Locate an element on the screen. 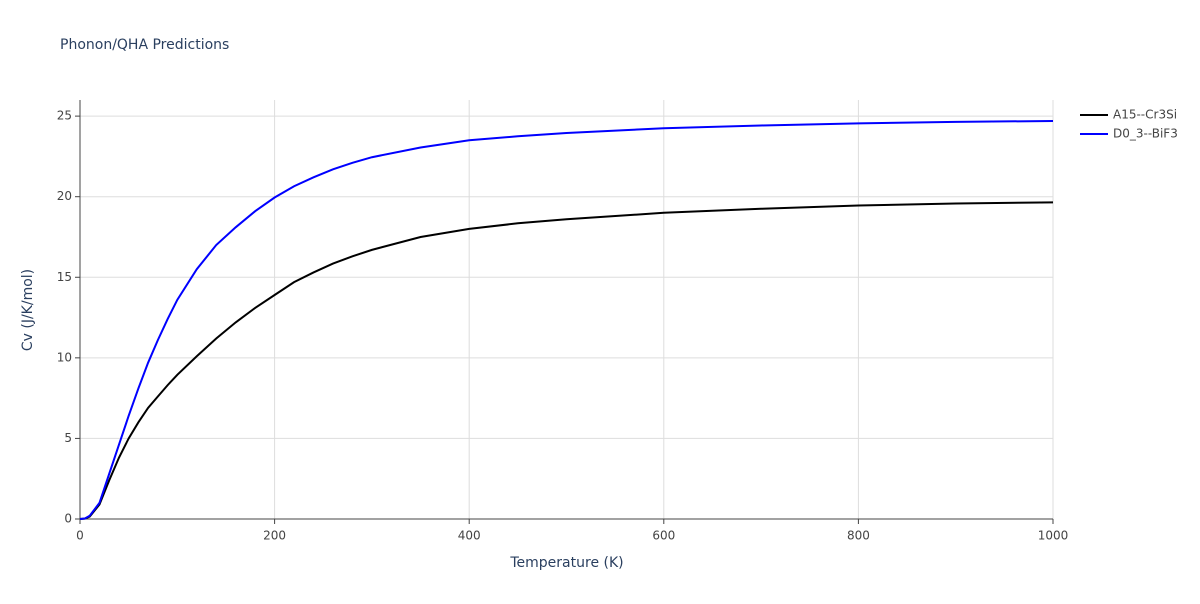 This screenshot has width=1200, height=604. legend-label: D0_3--BiF3 is located at coordinates (1145, 134).